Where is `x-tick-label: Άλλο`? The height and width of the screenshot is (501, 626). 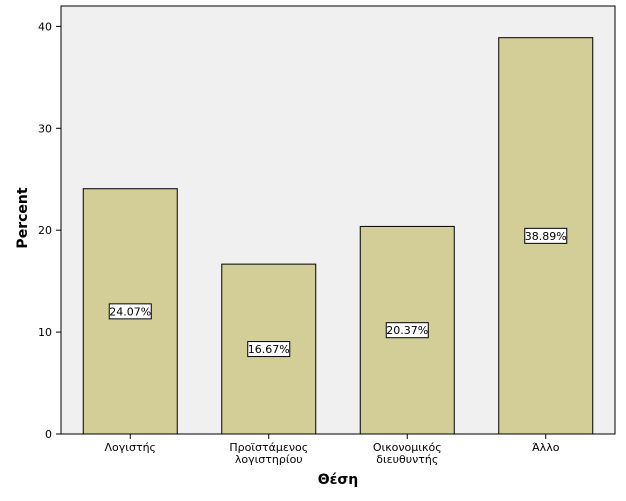
x-tick-label: Άλλο is located at coordinates (546, 447).